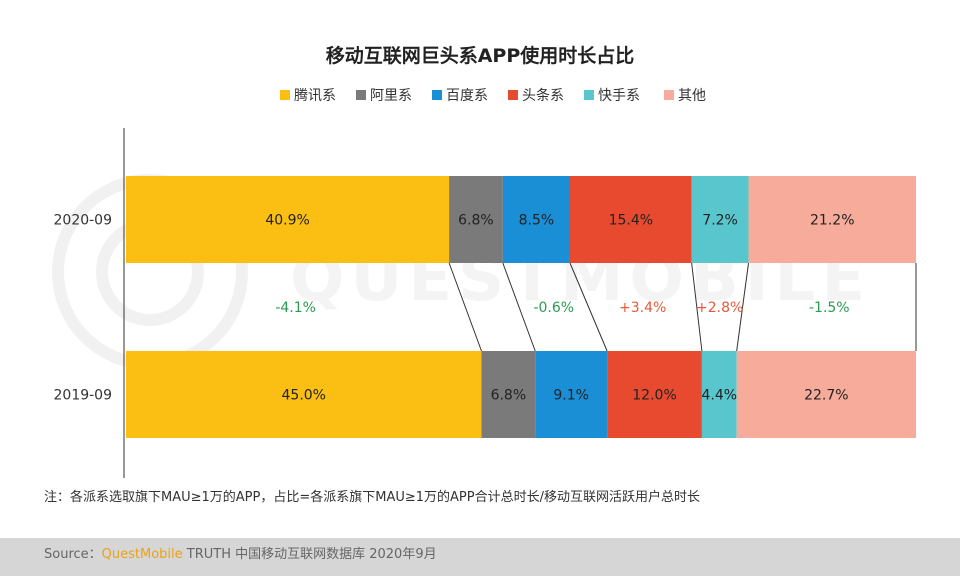 This screenshot has height=576, width=960. I want to click on bar-label-2019-09-2: 9.1%, so click(571, 396).